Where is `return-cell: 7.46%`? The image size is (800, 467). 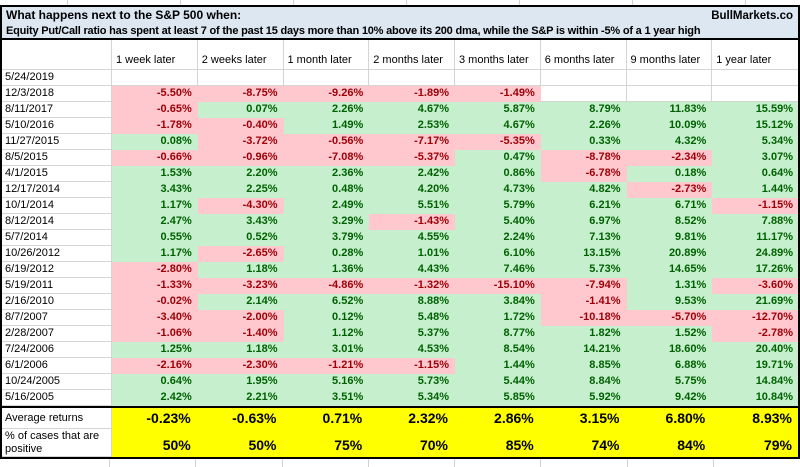
return-cell: 7.46% is located at coordinates (498, 270).